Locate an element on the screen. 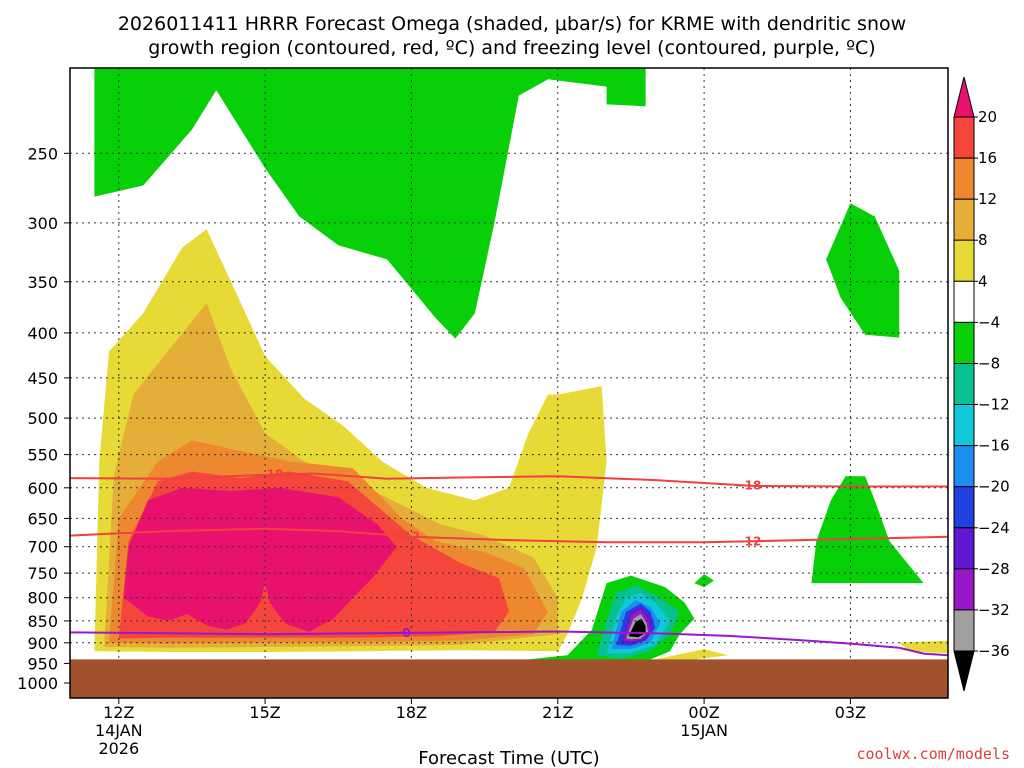 The width and height of the screenshot is (1024, 768). x-tick-label-4: 00Z is located at coordinates (703, 712).